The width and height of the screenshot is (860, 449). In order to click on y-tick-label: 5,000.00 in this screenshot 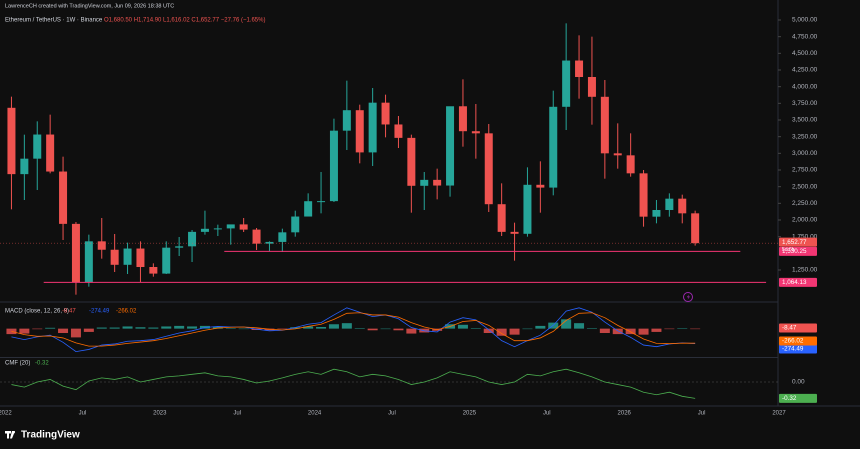, I will do `click(805, 20)`.